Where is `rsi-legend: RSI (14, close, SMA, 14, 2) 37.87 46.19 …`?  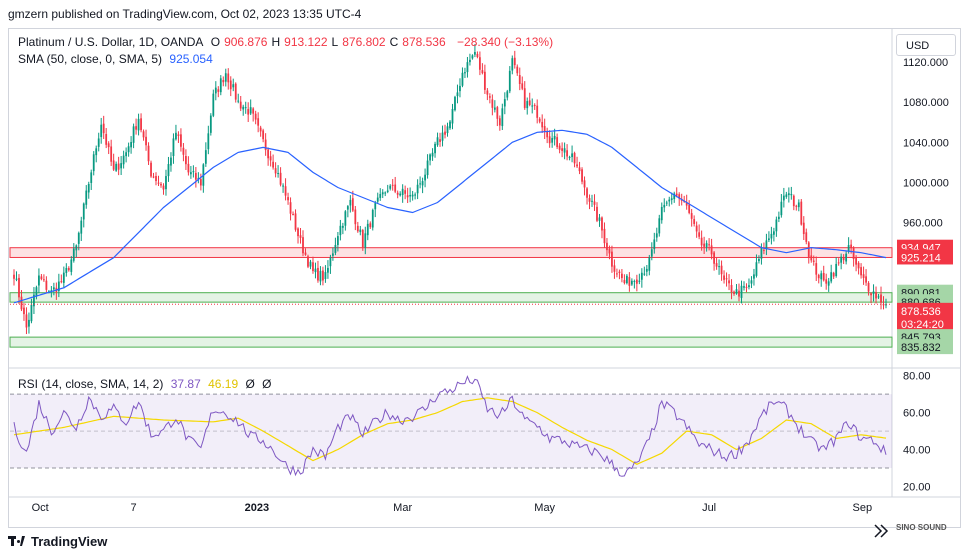
rsi-legend: RSI (14, close, SMA, 14, 2) 37.87 46.19 … is located at coordinates (147, 384).